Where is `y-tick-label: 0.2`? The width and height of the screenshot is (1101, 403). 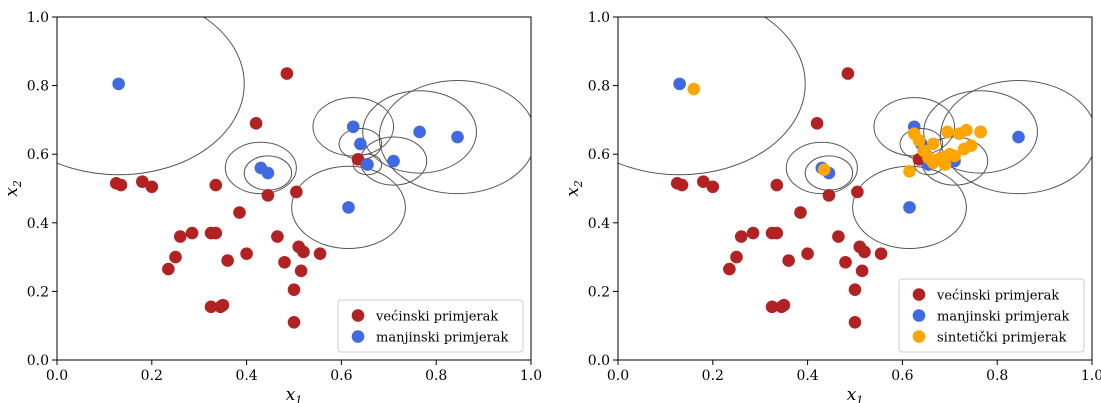 y-tick-label: 0.2 is located at coordinates (38, 292).